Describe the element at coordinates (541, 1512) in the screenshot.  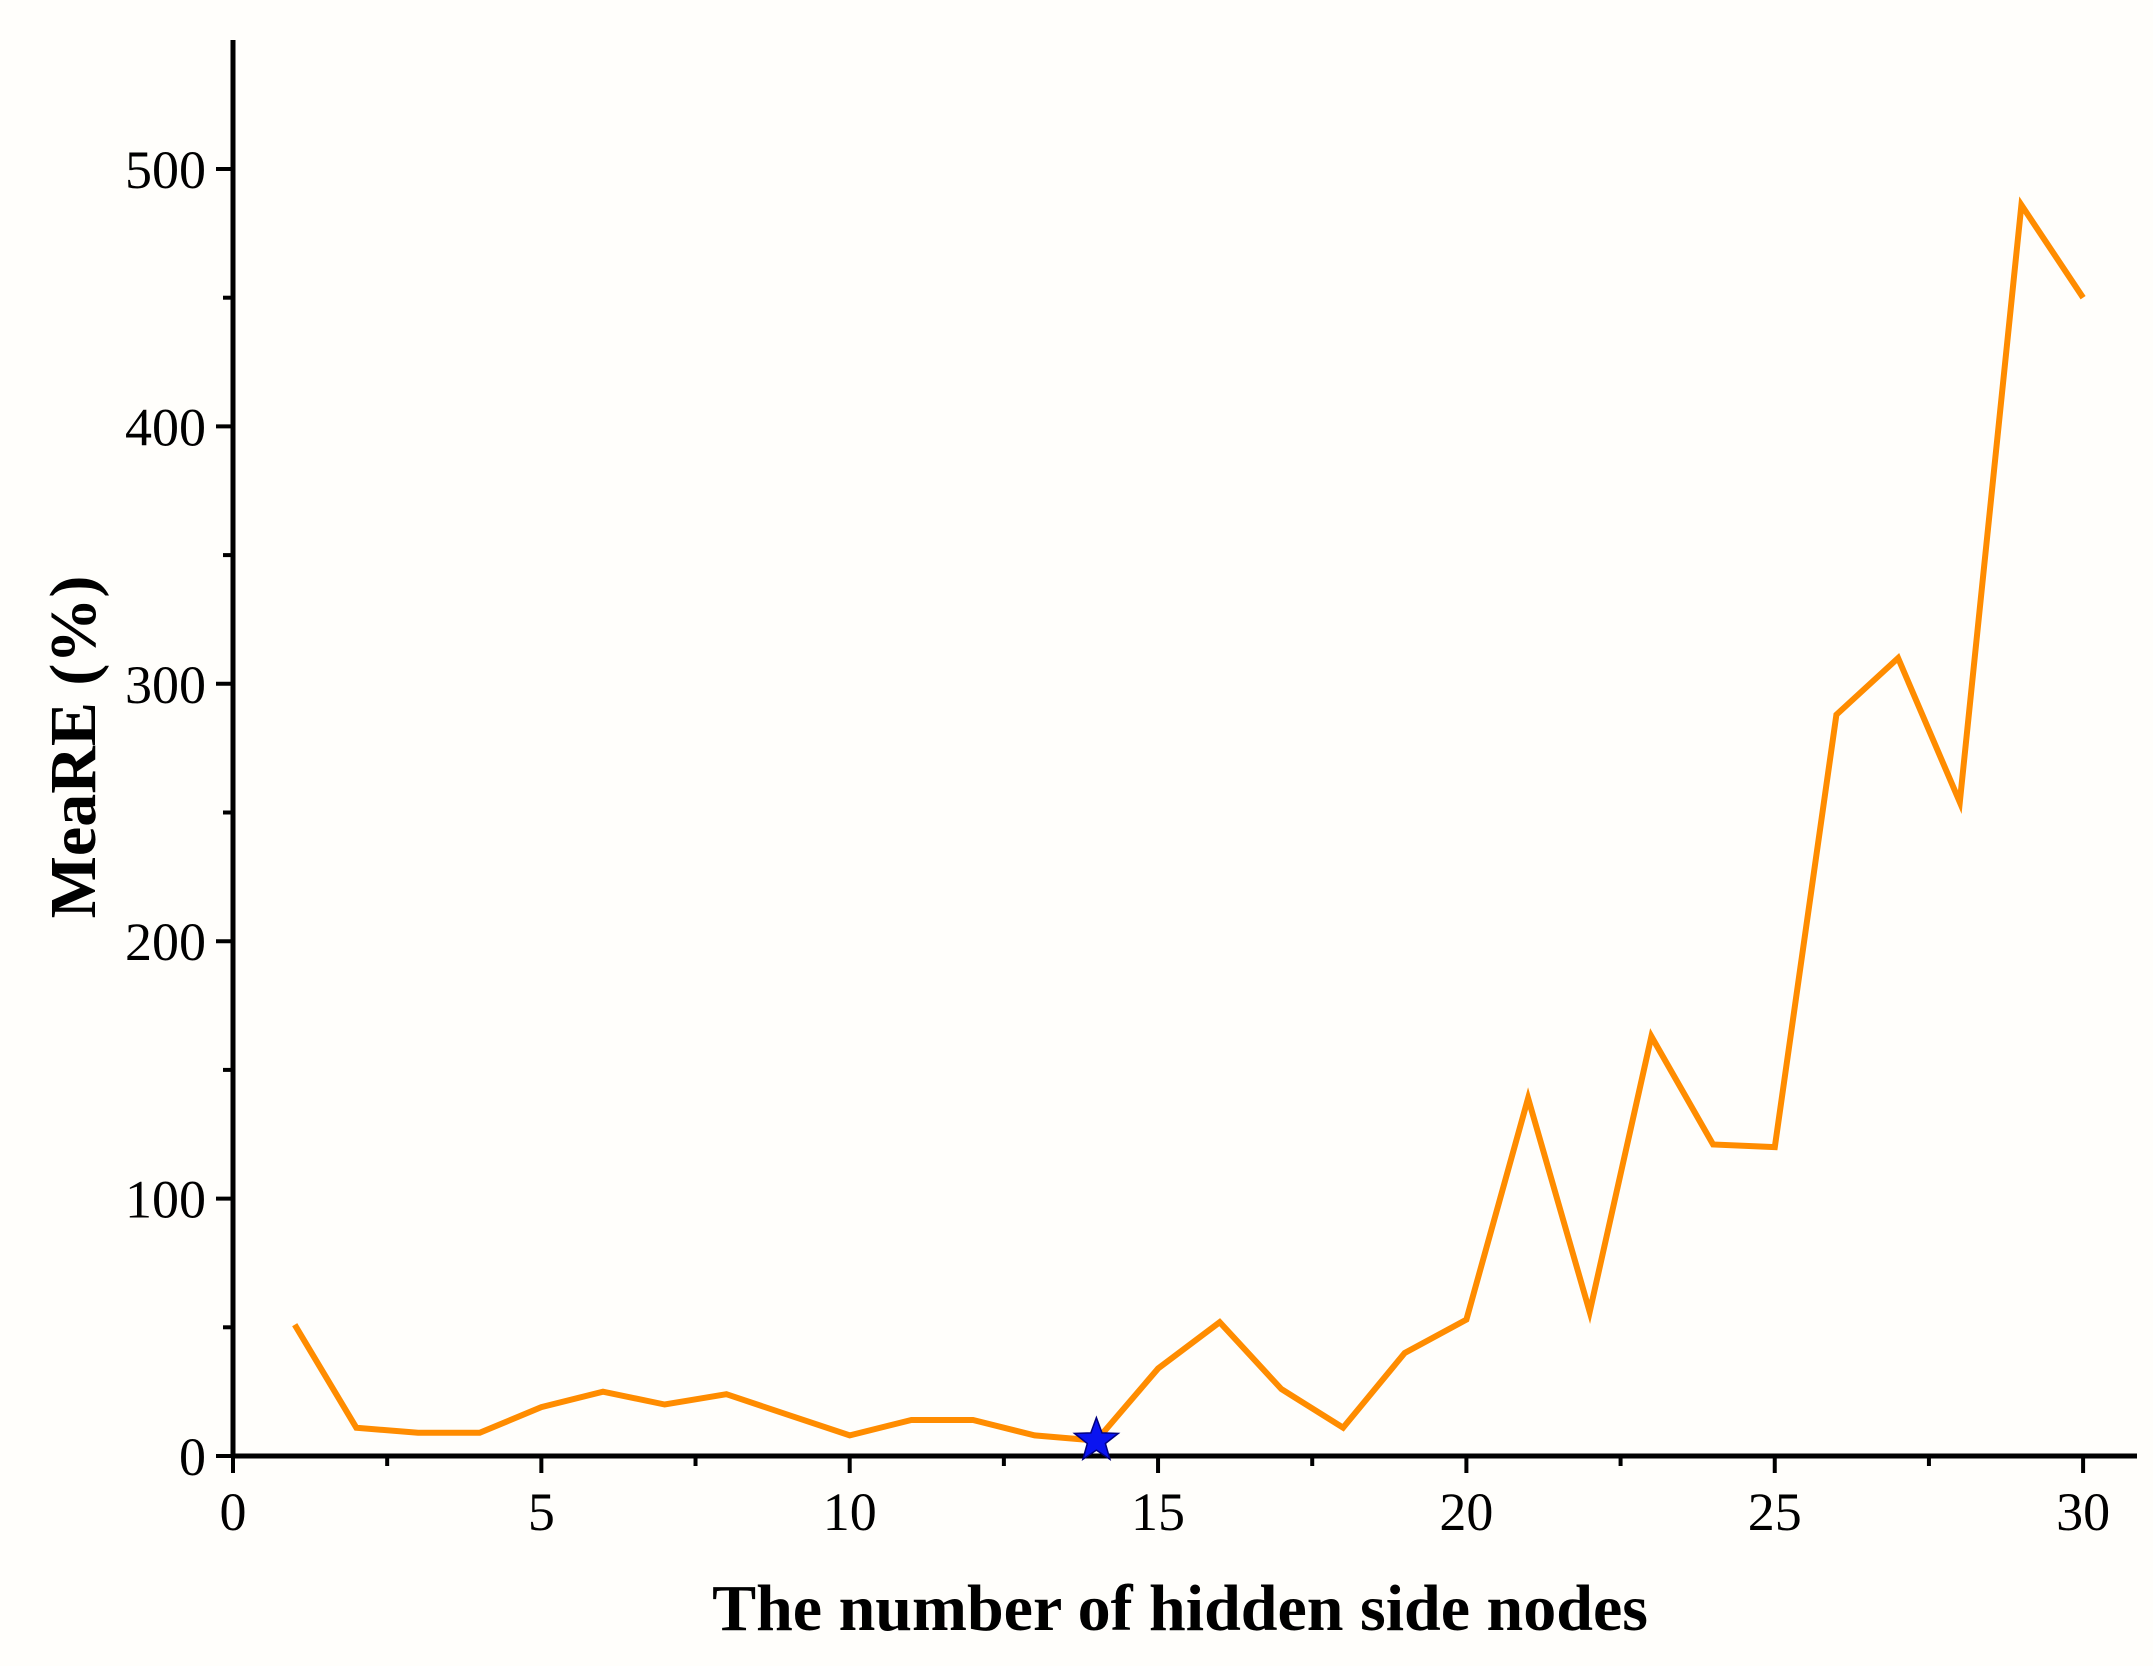
I see `x-tick-label: 5` at that location.